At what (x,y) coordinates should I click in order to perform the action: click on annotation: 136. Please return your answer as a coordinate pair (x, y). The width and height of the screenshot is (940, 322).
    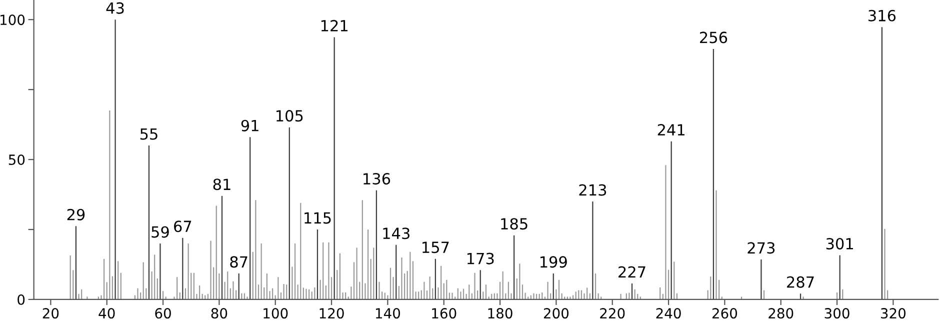
    Looking at the image, I should click on (377, 179).